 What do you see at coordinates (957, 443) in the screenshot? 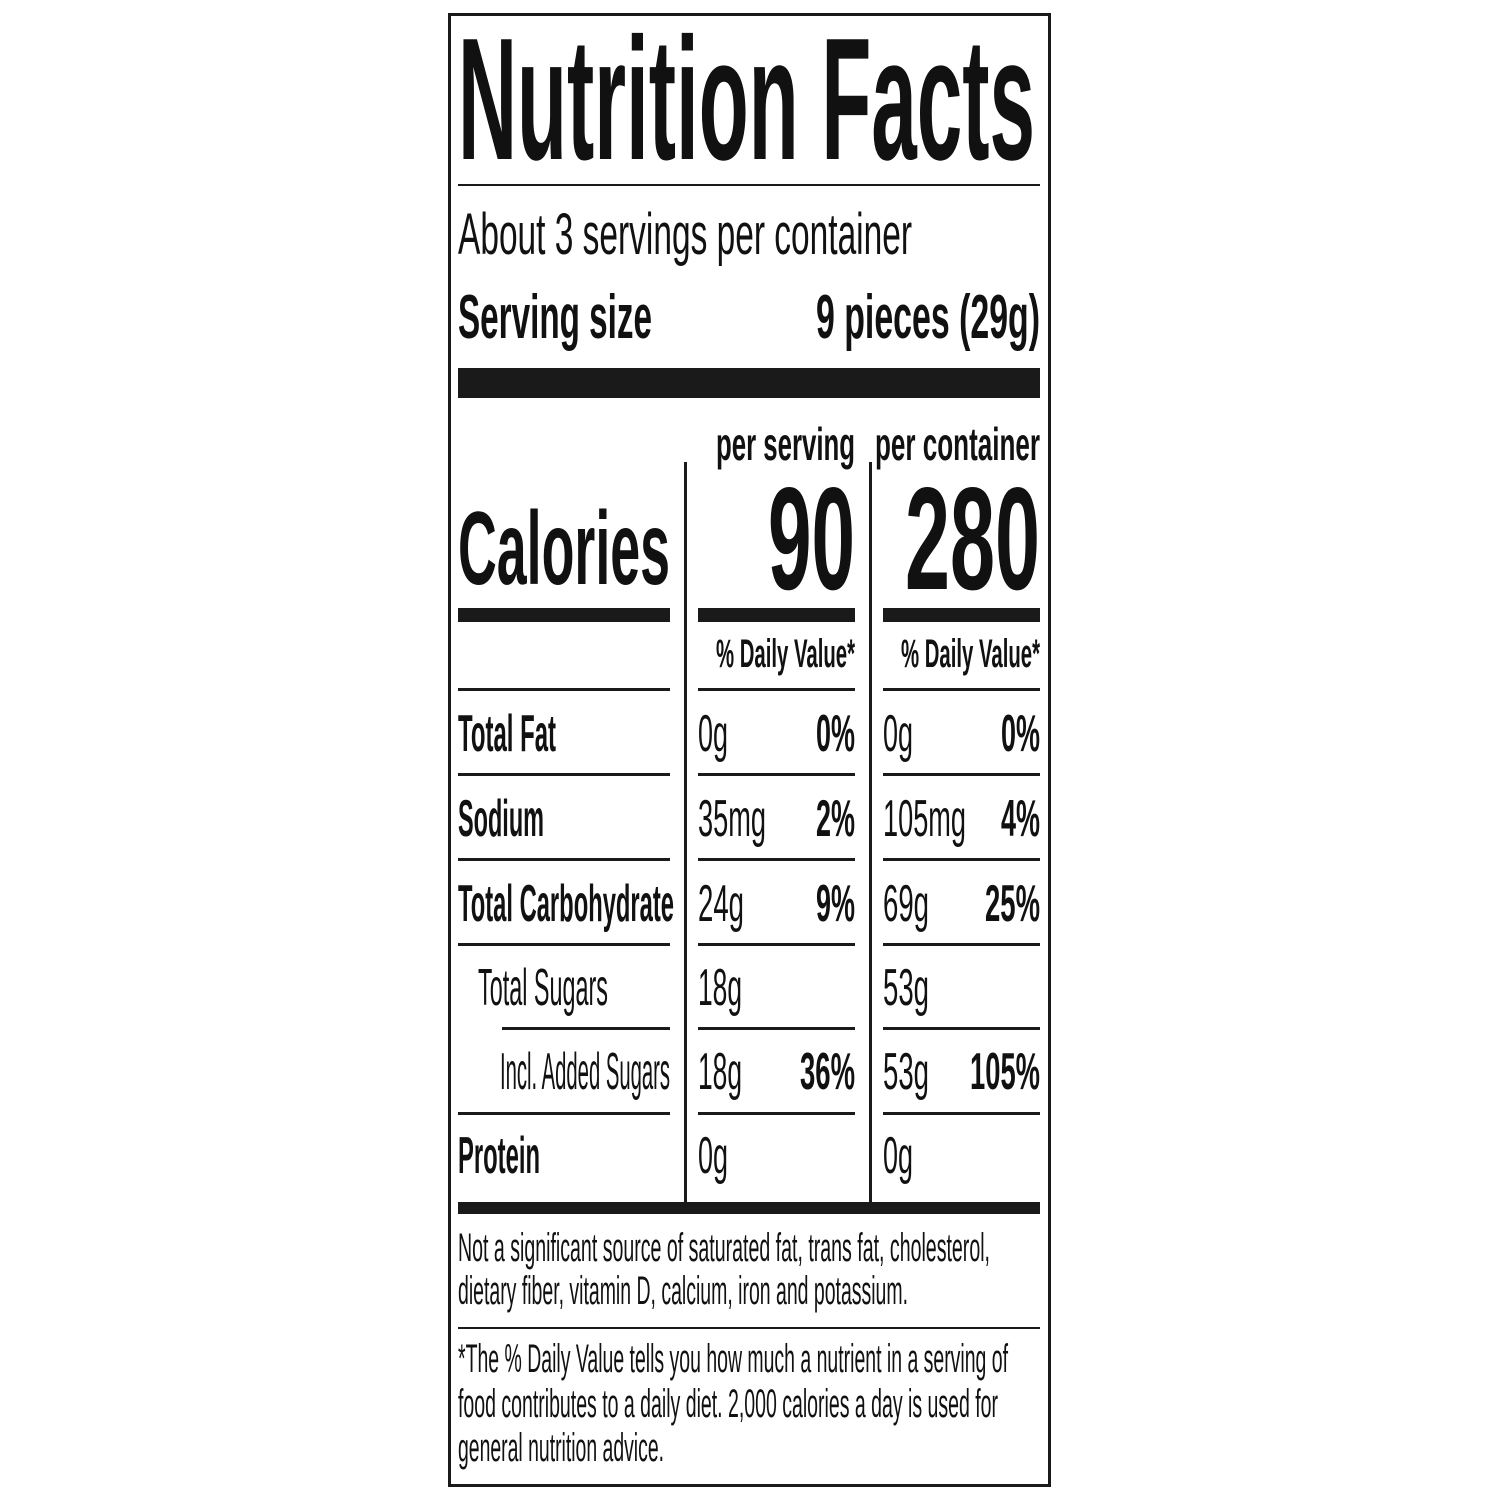
I see `per-container-header: per container` at bounding box center [957, 443].